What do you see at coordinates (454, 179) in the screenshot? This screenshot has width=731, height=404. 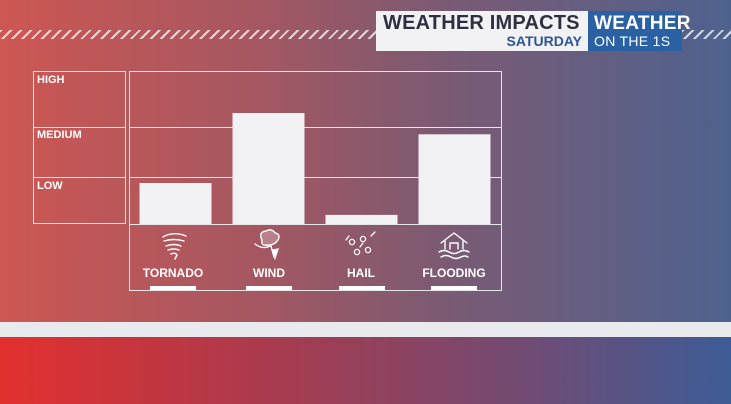 I see `bar-flooding` at bounding box center [454, 179].